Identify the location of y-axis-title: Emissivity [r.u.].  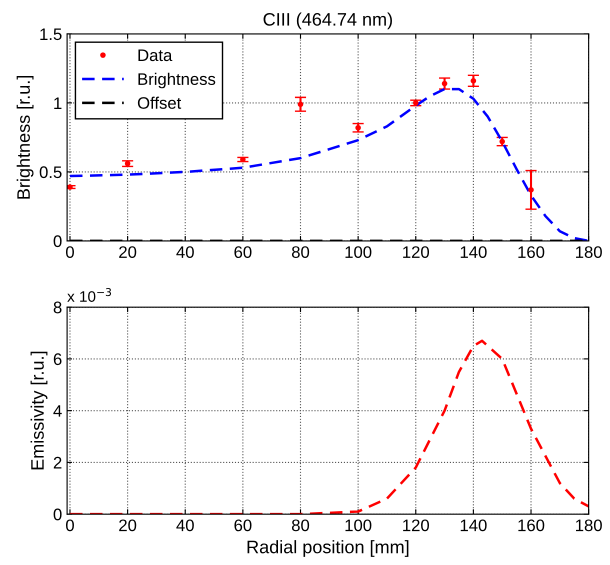
(39, 411).